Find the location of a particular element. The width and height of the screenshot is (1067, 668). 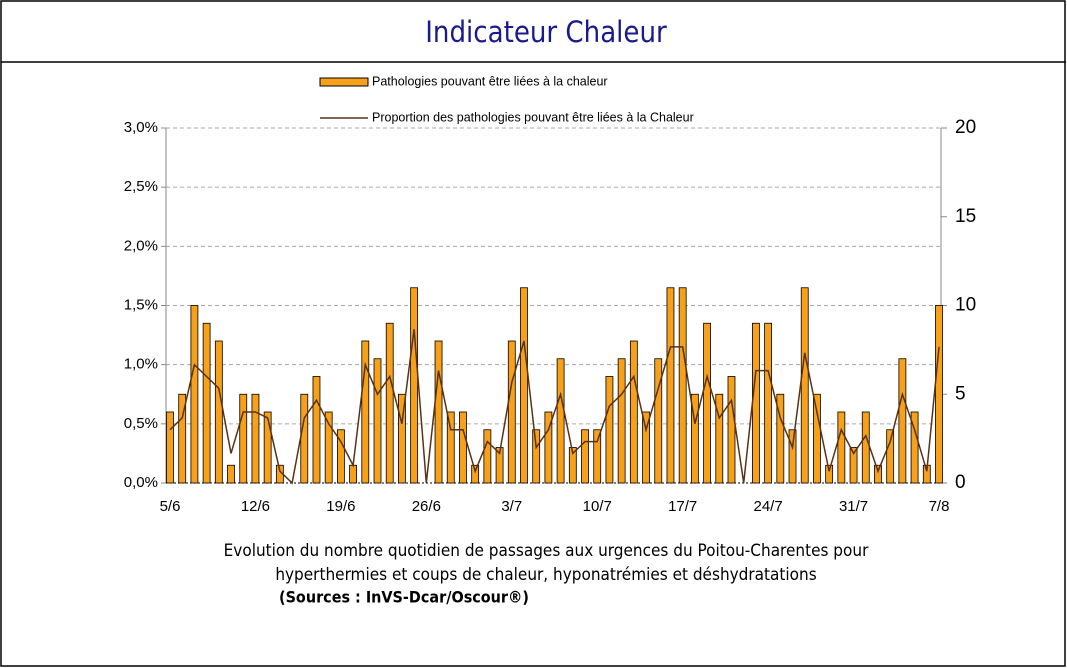

x-tick-label: 5/6 is located at coordinates (170, 506).